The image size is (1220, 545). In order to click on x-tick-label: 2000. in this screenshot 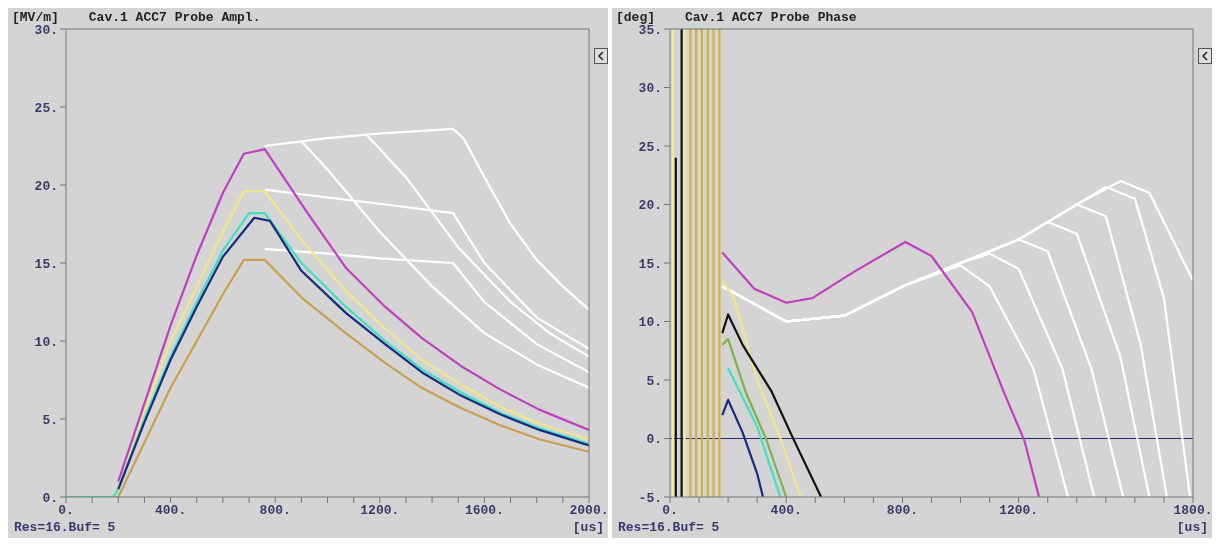, I will do `click(589, 511)`.